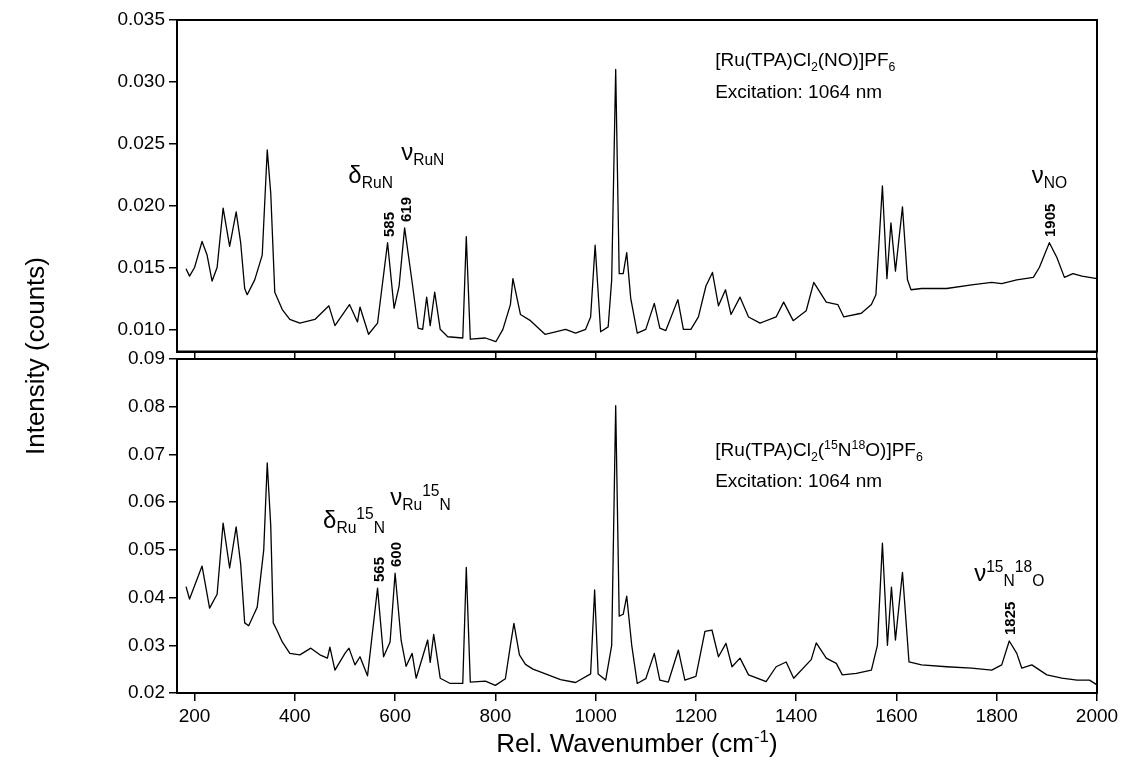 The image size is (1125, 773). What do you see at coordinates (405, 209) in the screenshot?
I see `annotation: 619` at bounding box center [405, 209].